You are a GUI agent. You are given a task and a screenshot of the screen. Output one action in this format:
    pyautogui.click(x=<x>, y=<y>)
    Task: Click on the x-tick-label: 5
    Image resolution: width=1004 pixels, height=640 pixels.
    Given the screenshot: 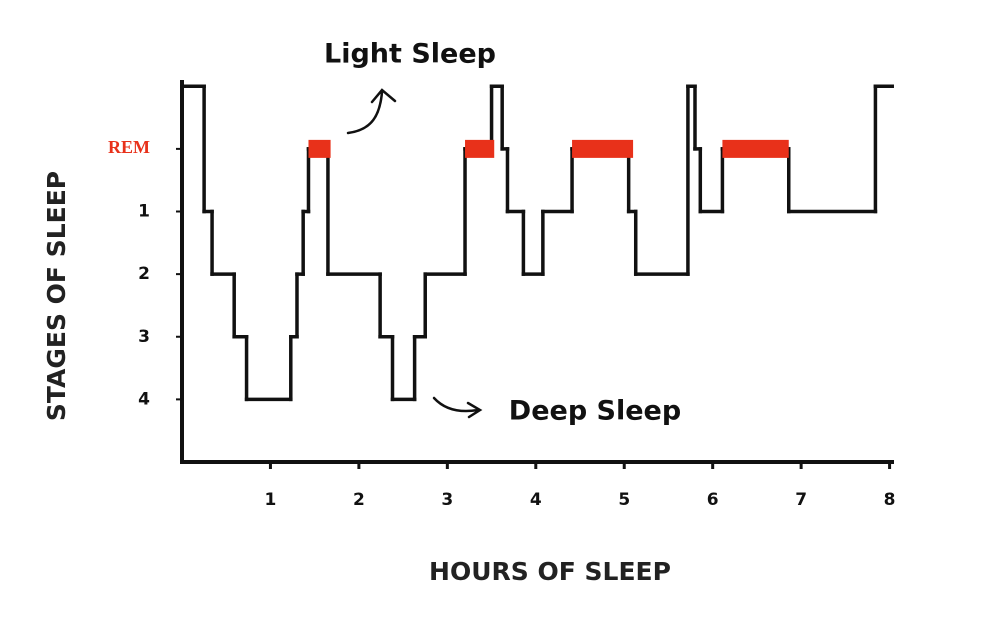 What is the action you would take?
    pyautogui.click(x=624, y=500)
    